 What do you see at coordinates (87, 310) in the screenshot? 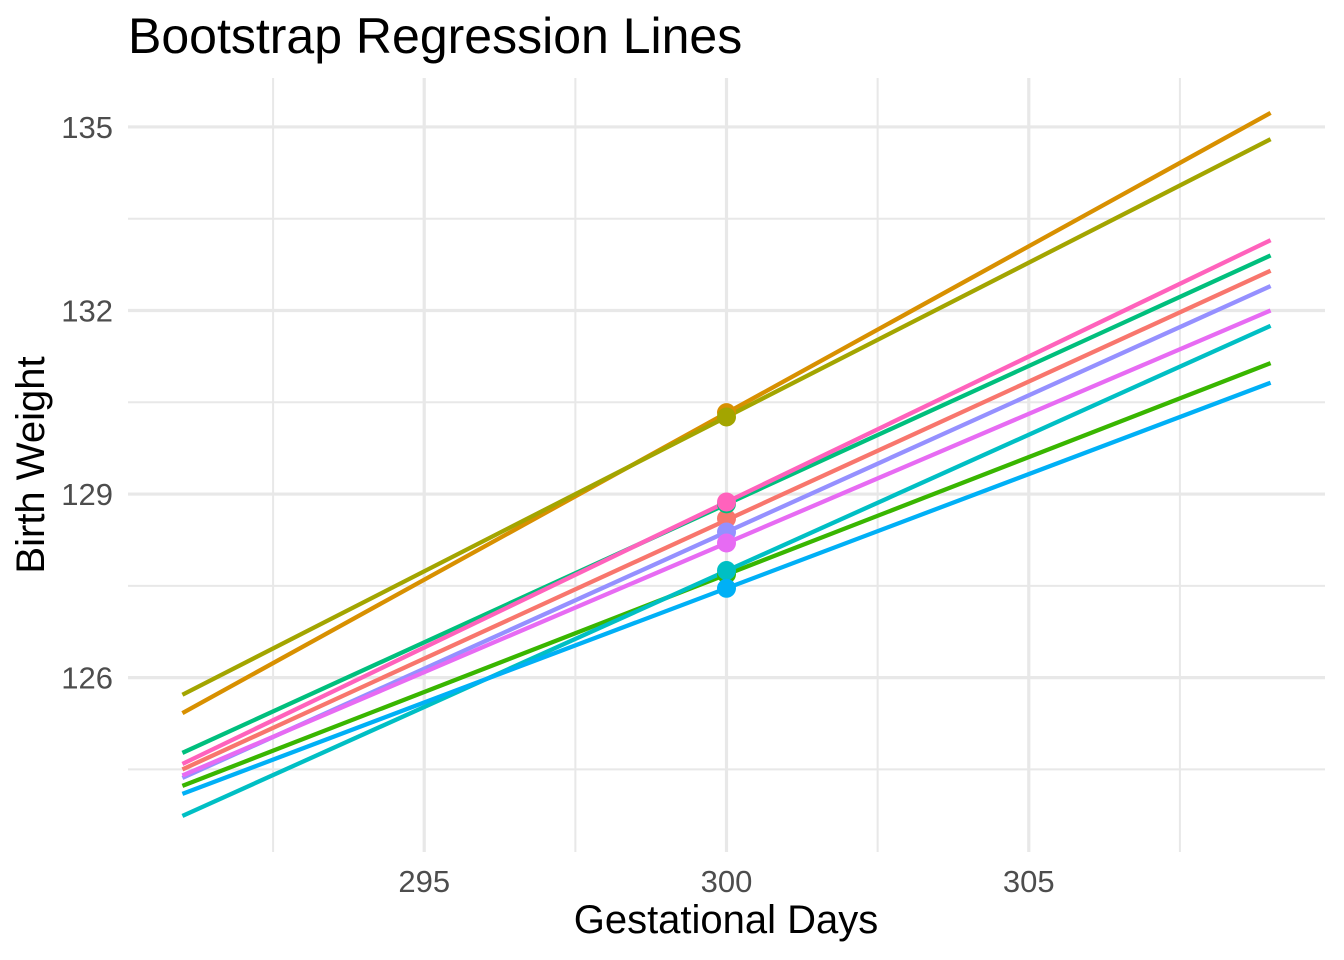
I see `y-tick-label: 132` at bounding box center [87, 310].